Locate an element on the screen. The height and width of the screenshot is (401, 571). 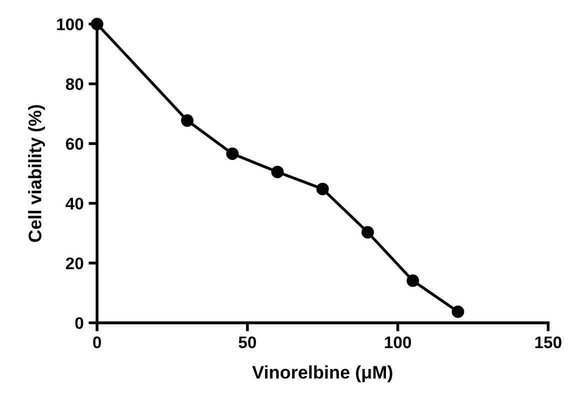
y-tick-label: 40 is located at coordinates (75, 204).